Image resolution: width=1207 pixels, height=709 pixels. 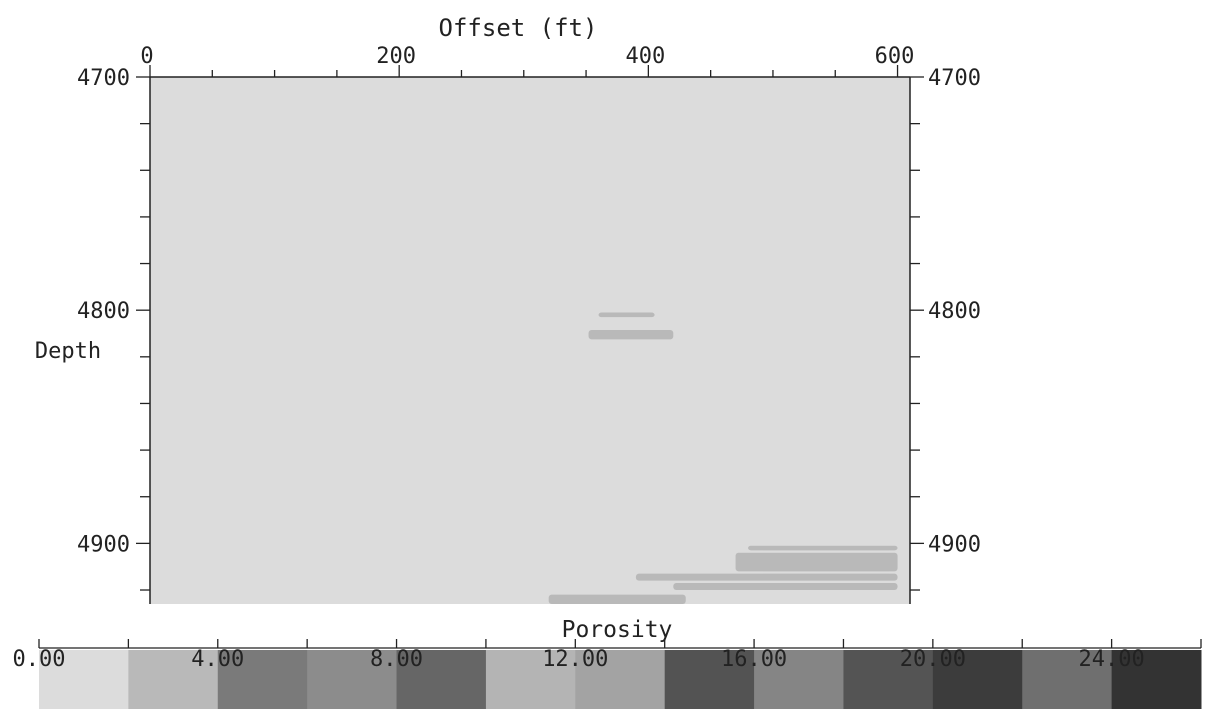 I want to click on colorbar-tick-label: 16.00, so click(x=754, y=659).